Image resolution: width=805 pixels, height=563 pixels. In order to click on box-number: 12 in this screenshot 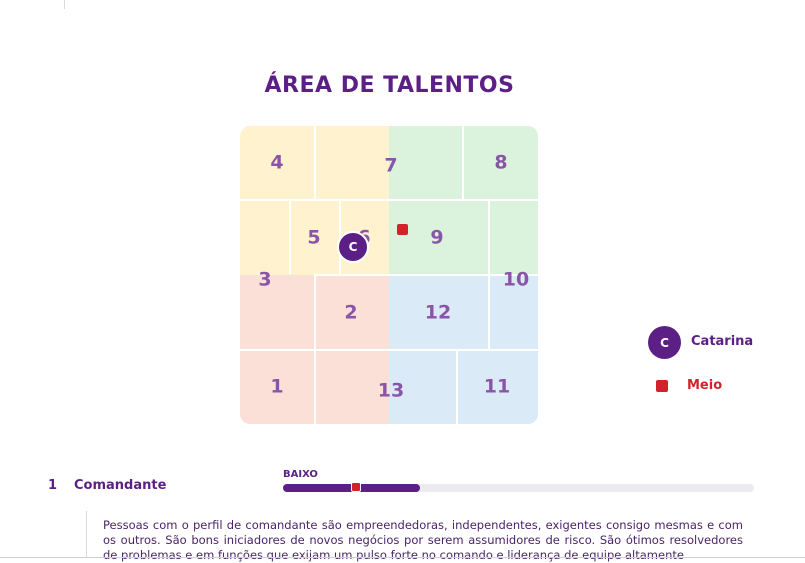, I will do `click(438, 312)`.